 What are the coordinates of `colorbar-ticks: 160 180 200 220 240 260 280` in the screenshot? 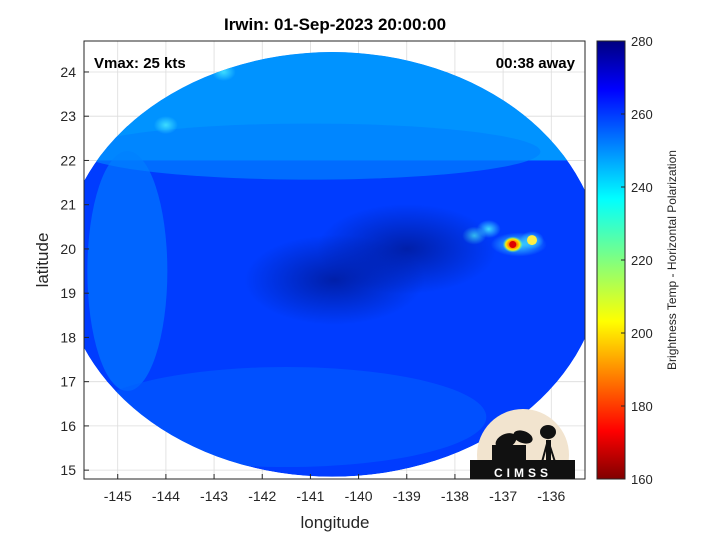 It's located at (637, 260).